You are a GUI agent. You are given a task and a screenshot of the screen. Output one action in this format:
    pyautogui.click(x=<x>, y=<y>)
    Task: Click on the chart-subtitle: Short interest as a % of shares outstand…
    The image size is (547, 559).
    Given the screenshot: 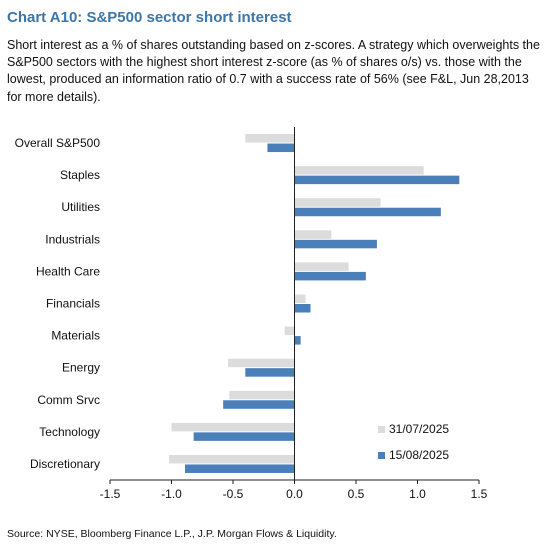 What is the action you would take?
    pyautogui.click(x=273, y=71)
    